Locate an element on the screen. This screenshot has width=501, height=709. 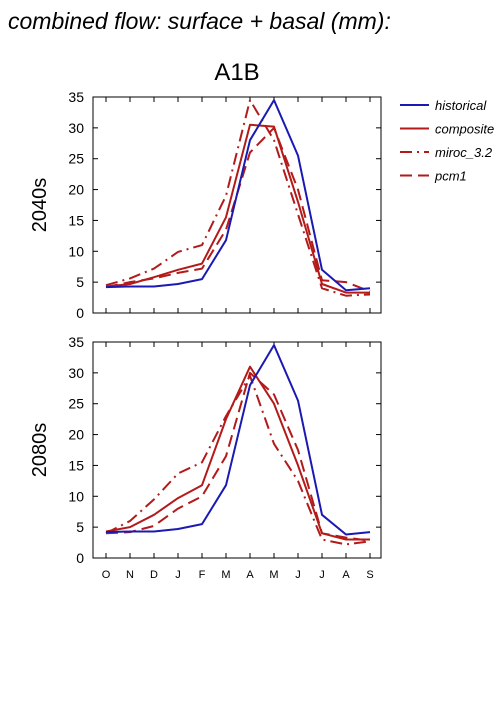
legend: historical composite miroc_3.2 pcm1 is located at coordinates (447, 141).